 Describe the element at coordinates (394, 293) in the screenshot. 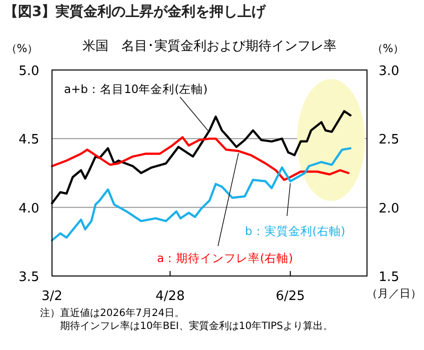

I see `x-axis-title: （月／日）` at that location.